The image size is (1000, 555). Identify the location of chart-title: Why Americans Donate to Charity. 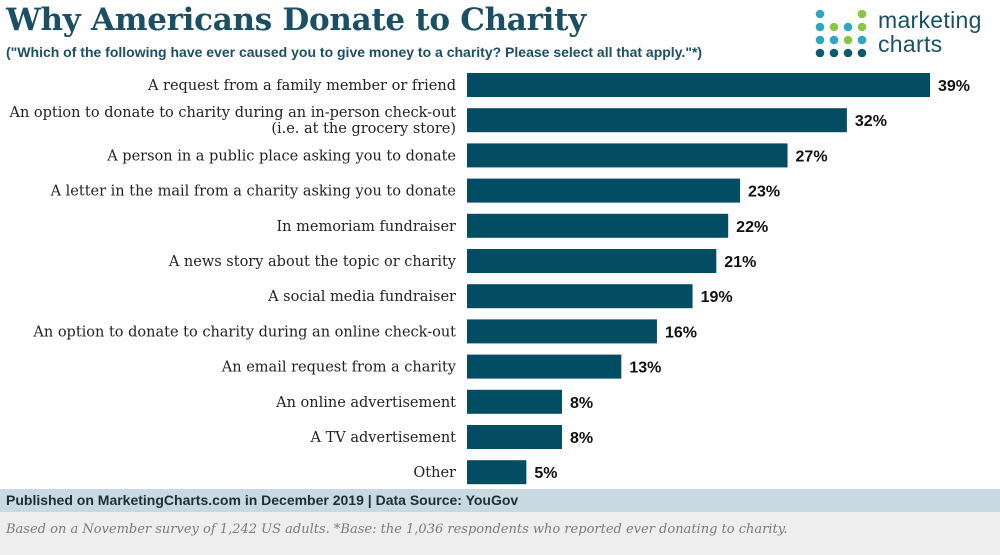
(296, 20).